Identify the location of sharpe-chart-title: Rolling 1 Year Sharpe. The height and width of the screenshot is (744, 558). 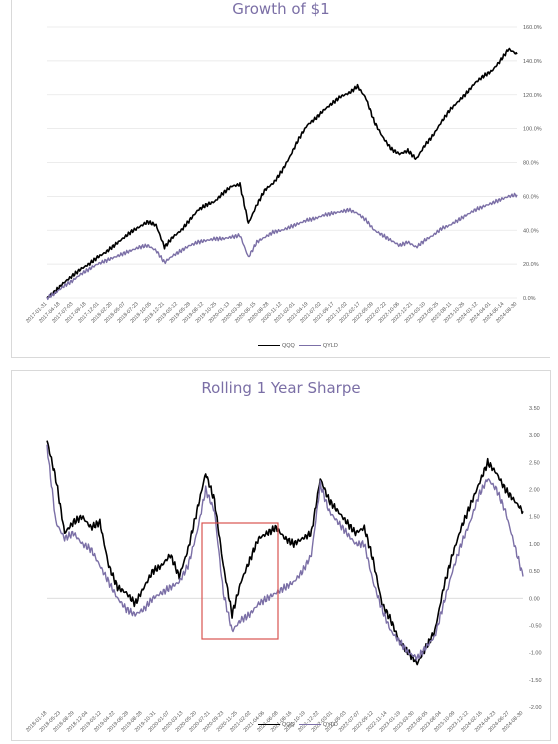
(281, 388).